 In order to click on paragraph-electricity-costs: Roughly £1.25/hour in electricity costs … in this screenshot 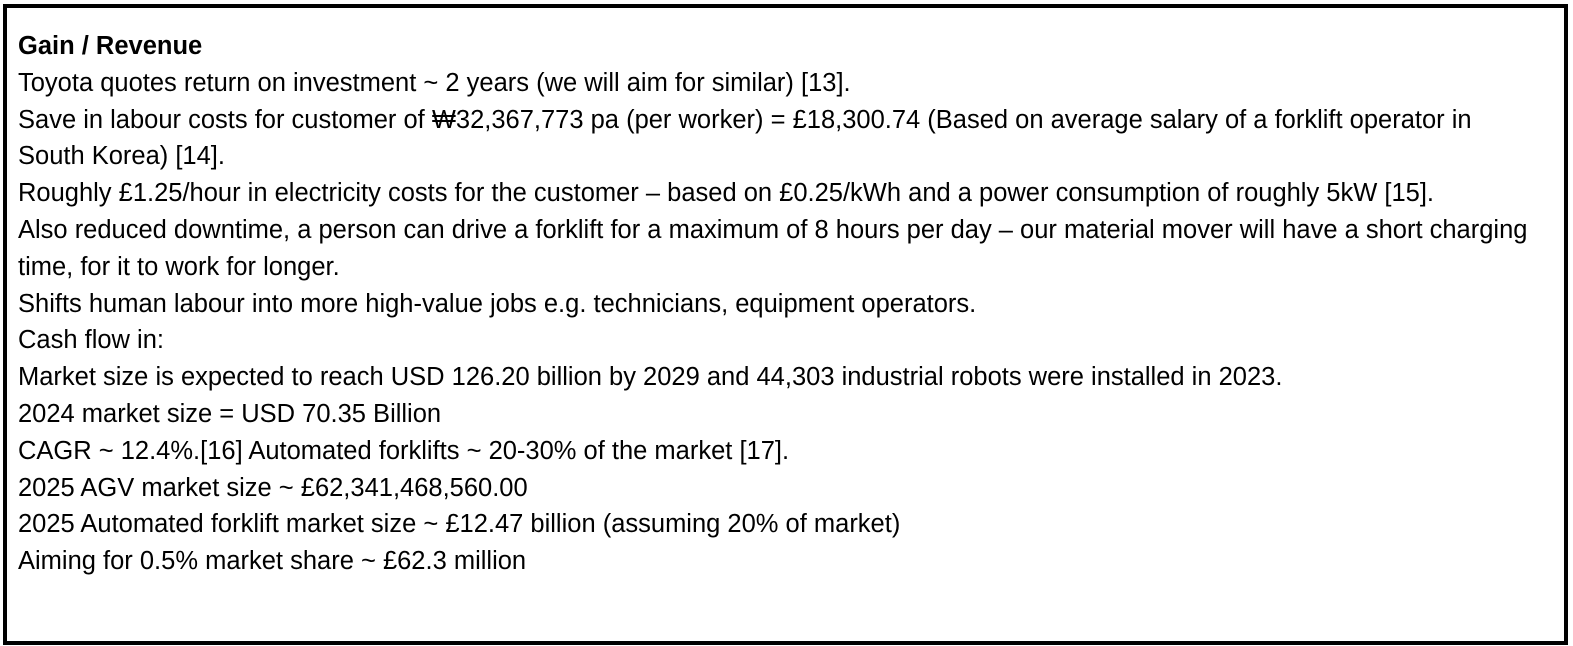, I will do `click(726, 193)`.